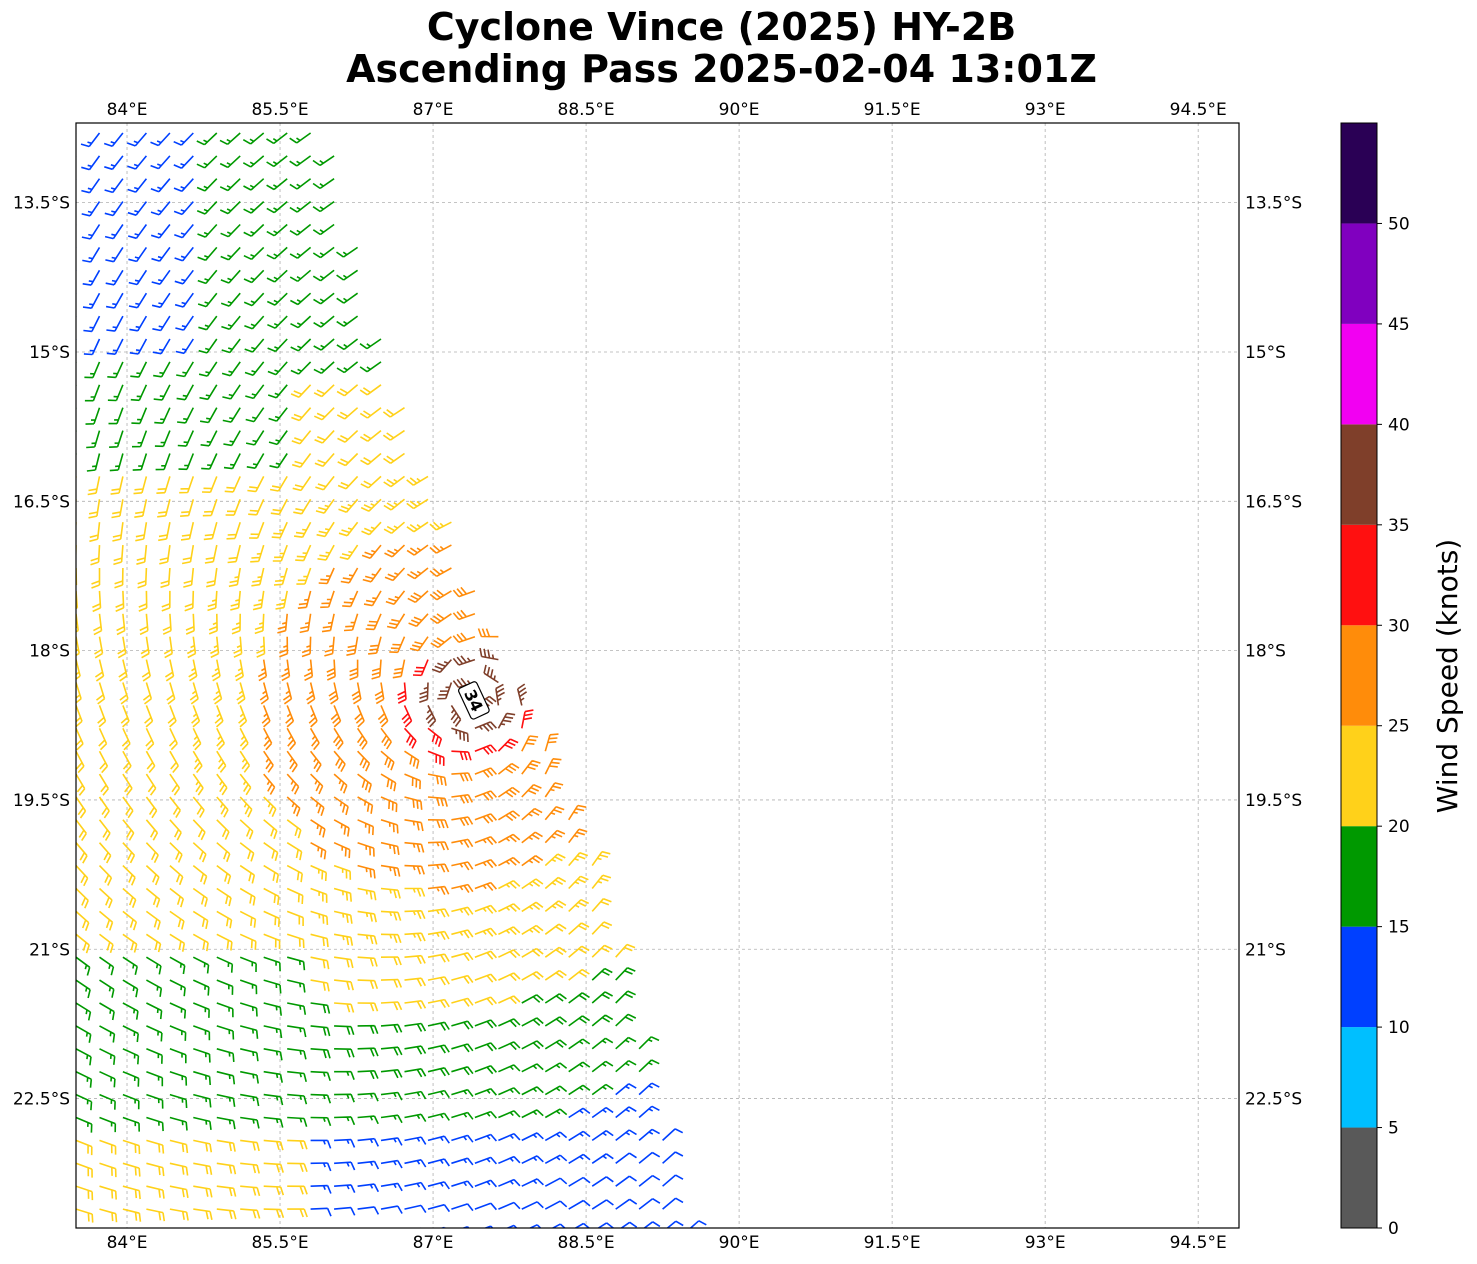  What do you see at coordinates (41, 1100) in the screenshot?
I see `lat-tick-label-left: 22.5°S` at bounding box center [41, 1100].